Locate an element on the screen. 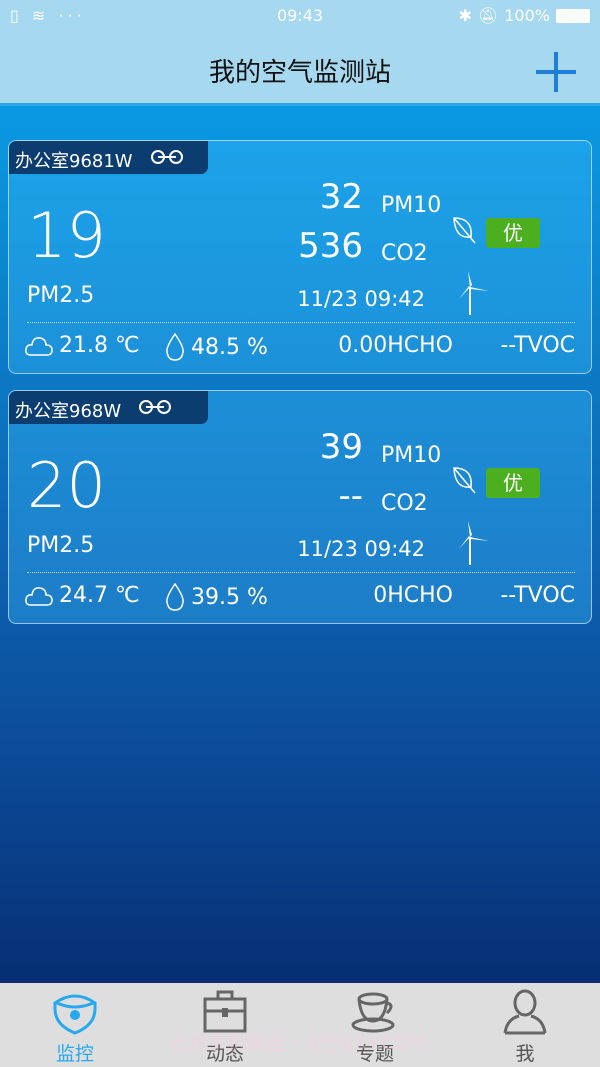 This screenshot has width=600, height=1067. humidity: 48.5 % is located at coordinates (216, 347).